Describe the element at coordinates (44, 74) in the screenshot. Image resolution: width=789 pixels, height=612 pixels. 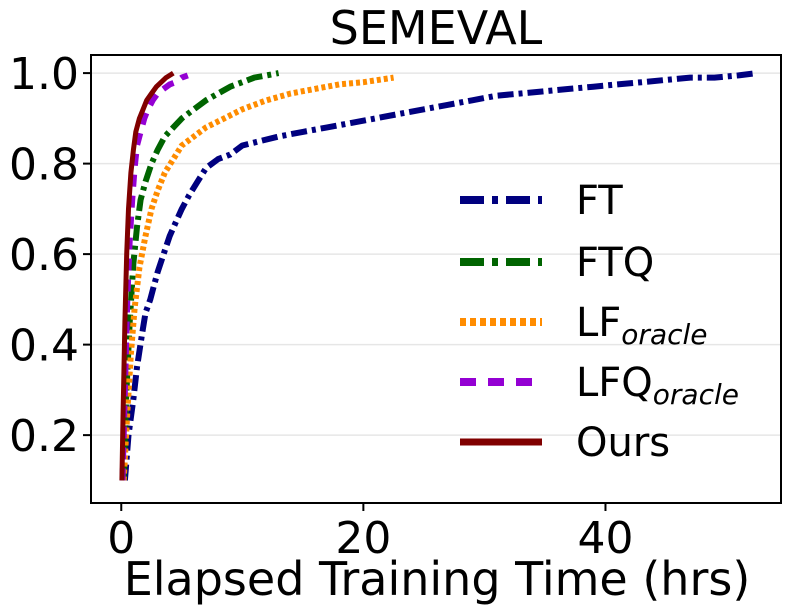
I see `y-tick-label: 1.0` at that location.